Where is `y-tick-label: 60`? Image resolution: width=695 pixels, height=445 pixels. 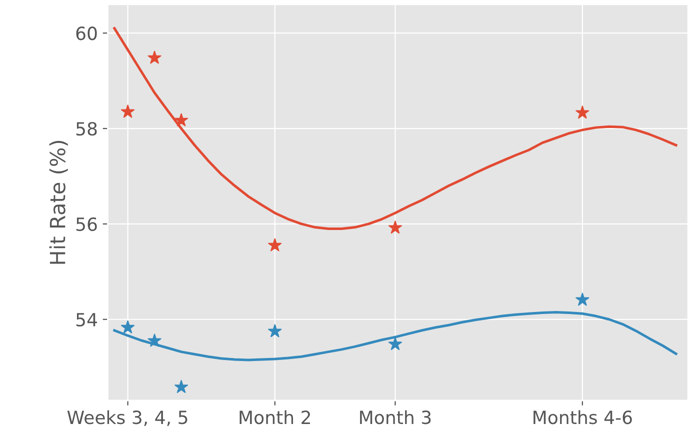 y-tick-label: 60 is located at coordinates (86, 33).